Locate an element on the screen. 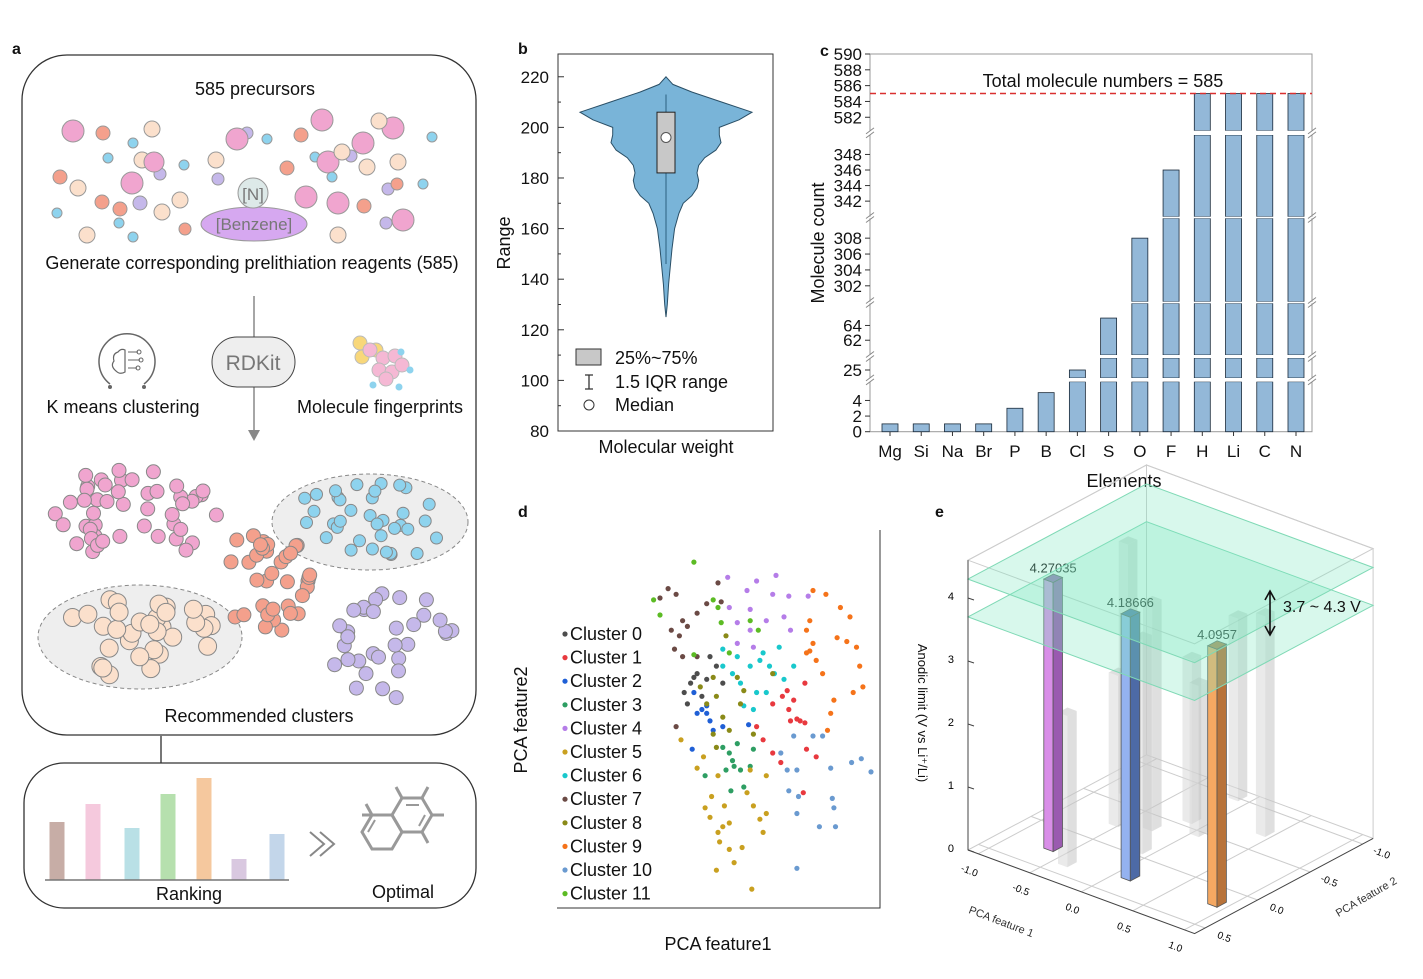 This screenshot has width=1423, height=979. z-tick-label: 0 is located at coordinates (951, 849).